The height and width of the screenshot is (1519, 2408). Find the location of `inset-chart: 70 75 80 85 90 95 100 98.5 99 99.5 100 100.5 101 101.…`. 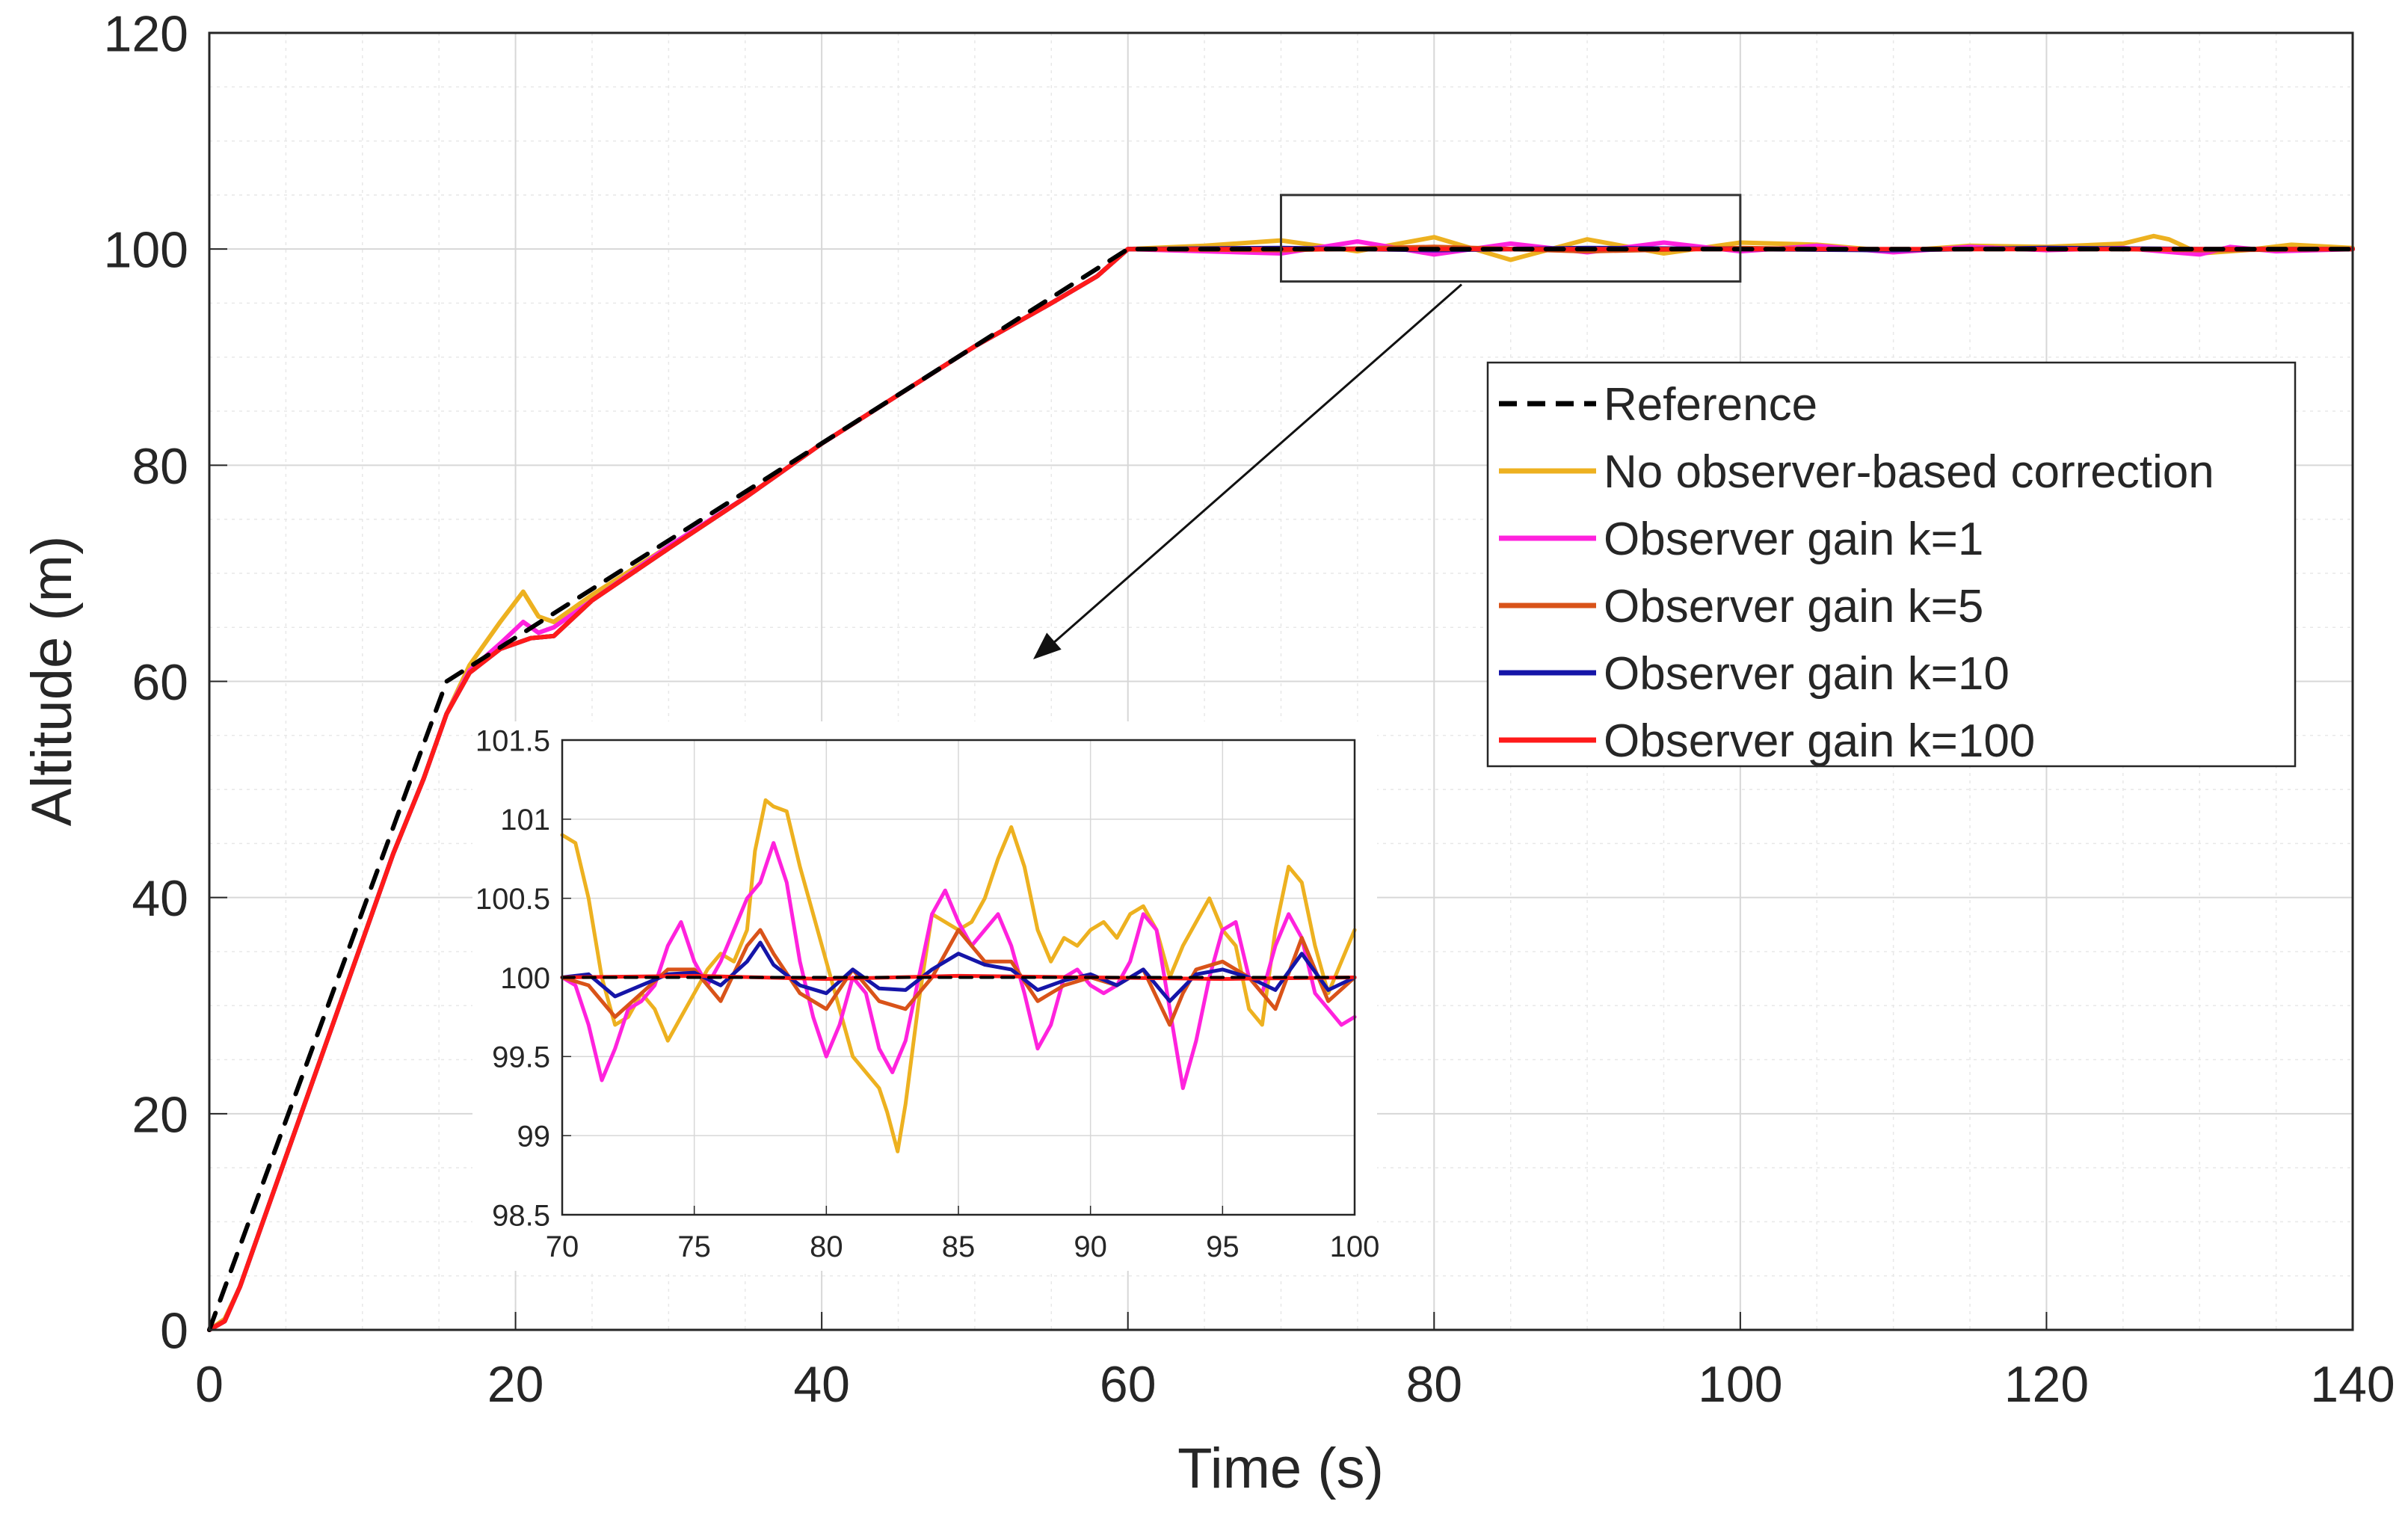

inset-chart: 70 75 80 85 90 95 100 98.5 99 99.5 100 100.5 101 101.… is located at coordinates (925, 996).